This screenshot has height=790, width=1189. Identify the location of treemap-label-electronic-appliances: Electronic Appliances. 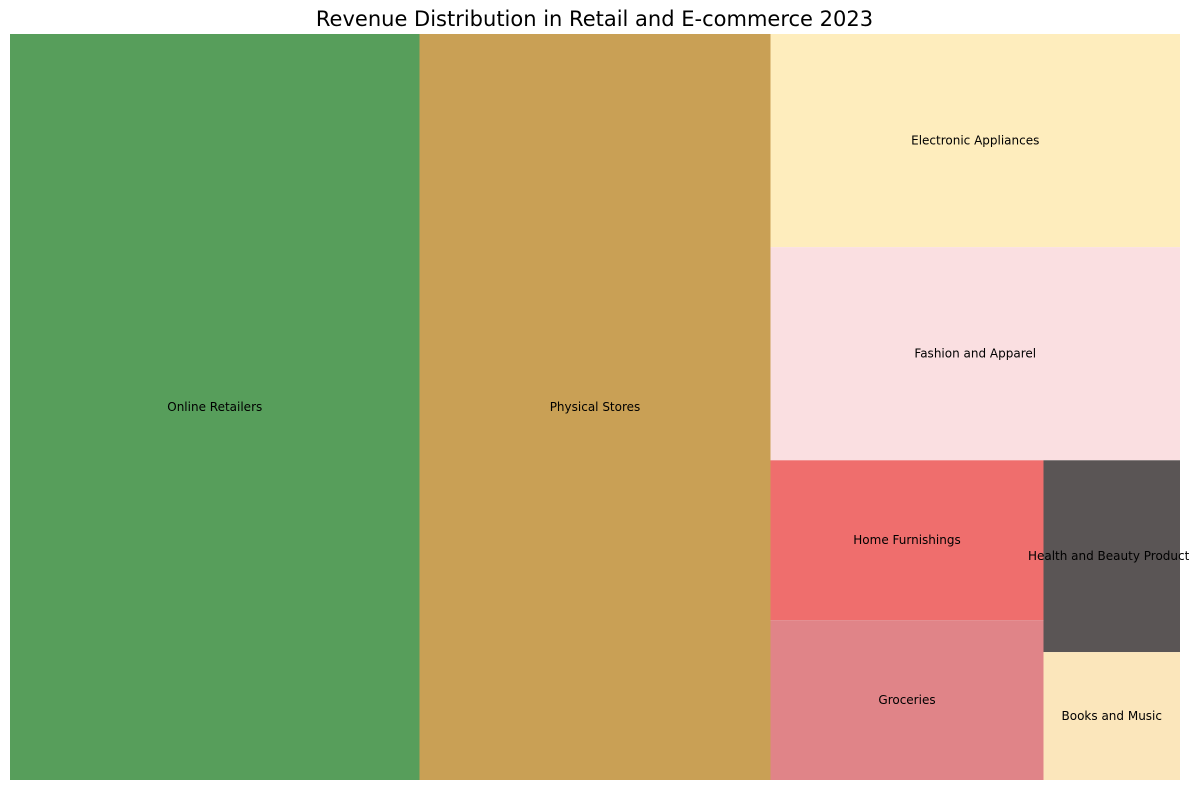
(975, 141).